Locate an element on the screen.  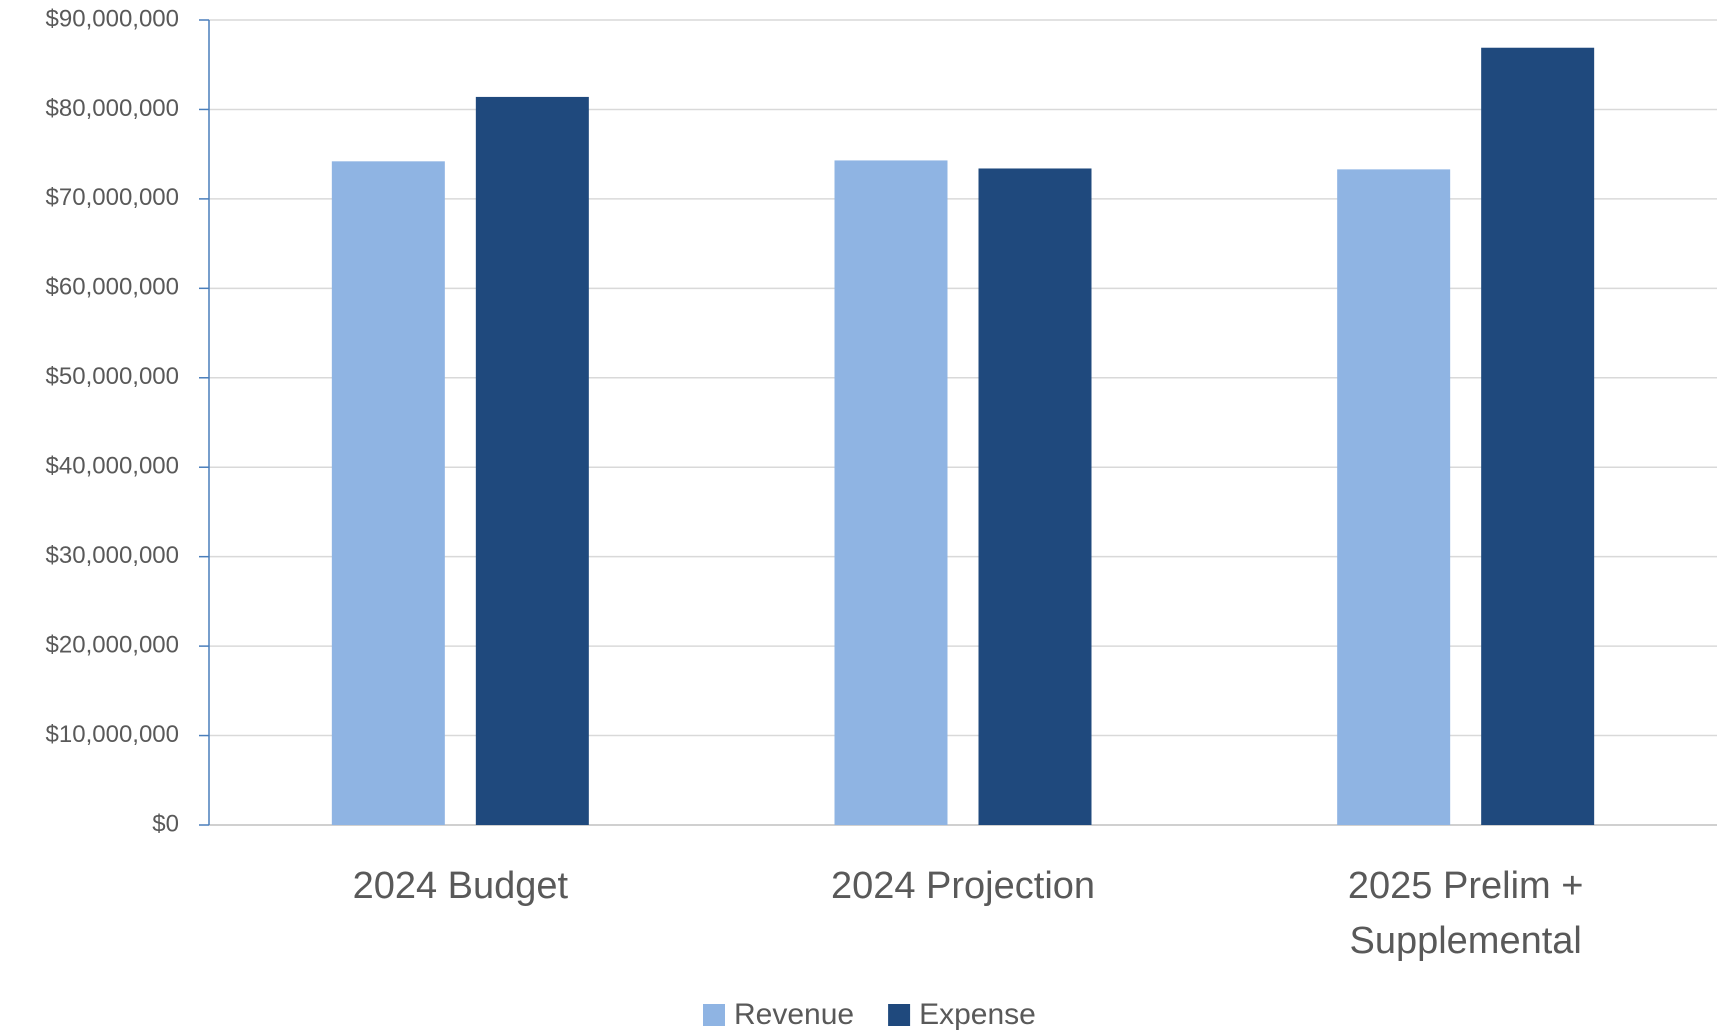
y-tick-label: $70,000,000 is located at coordinates (112, 197).